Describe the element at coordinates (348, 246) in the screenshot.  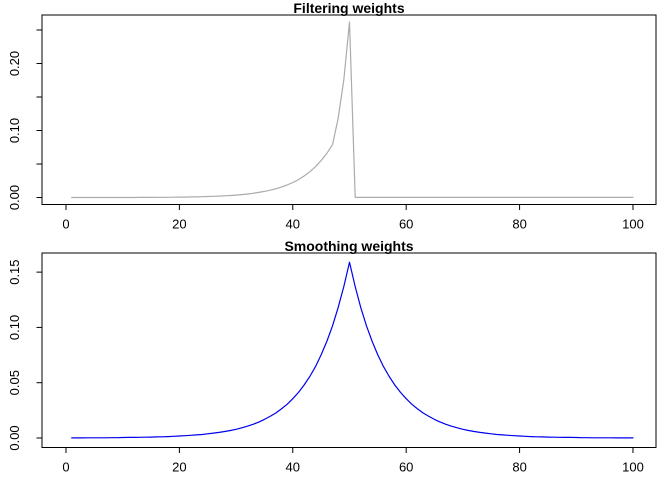
I see `smoothing-plot-title: Smoothing weights` at that location.